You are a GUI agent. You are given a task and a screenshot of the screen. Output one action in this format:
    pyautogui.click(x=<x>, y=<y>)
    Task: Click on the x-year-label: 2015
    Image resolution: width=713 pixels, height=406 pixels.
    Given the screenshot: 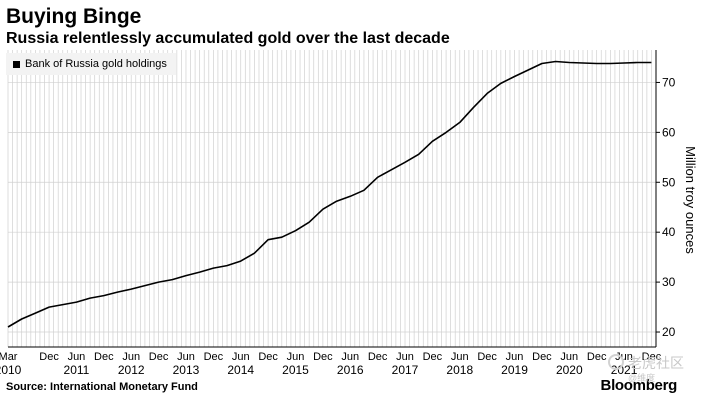 What is the action you would take?
    pyautogui.click(x=295, y=370)
    